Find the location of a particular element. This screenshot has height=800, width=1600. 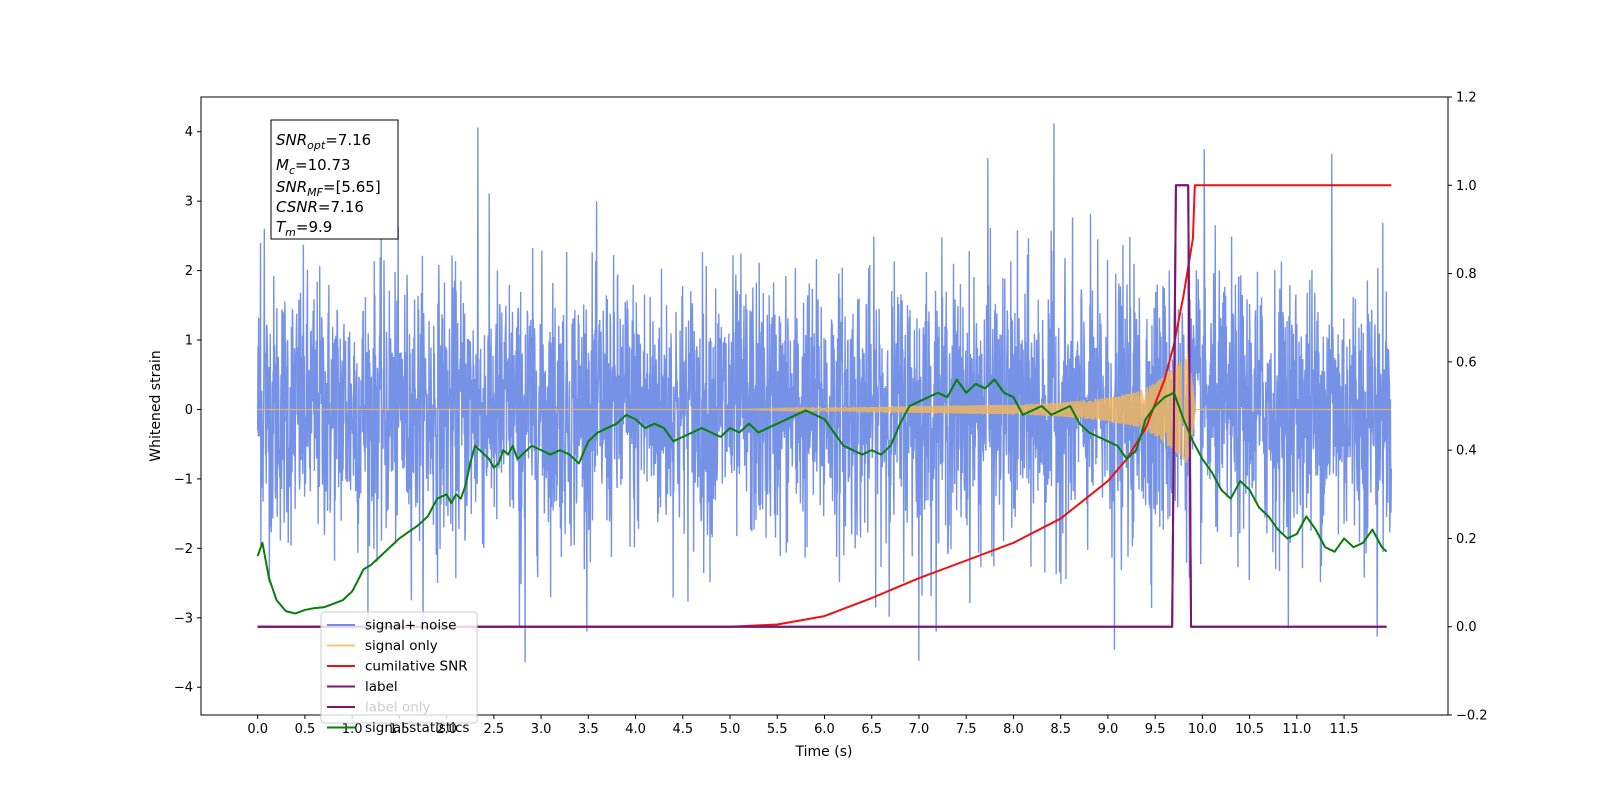

y-tick-label: 1 is located at coordinates (189, 341).